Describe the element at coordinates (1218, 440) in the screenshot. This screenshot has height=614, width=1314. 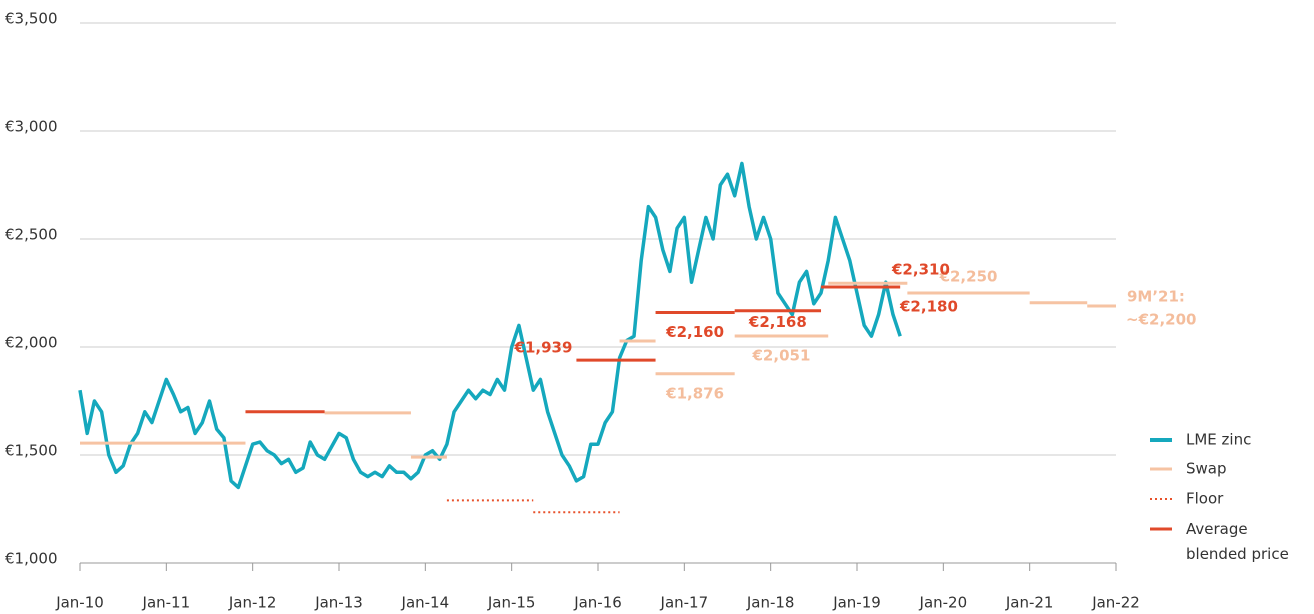
I see `legend-label: LME zinc` at that location.